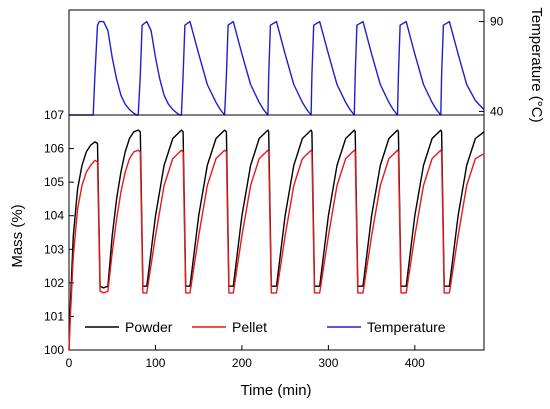 The image size is (550, 409). I want to click on y-tick-label: 103, so click(54, 249).